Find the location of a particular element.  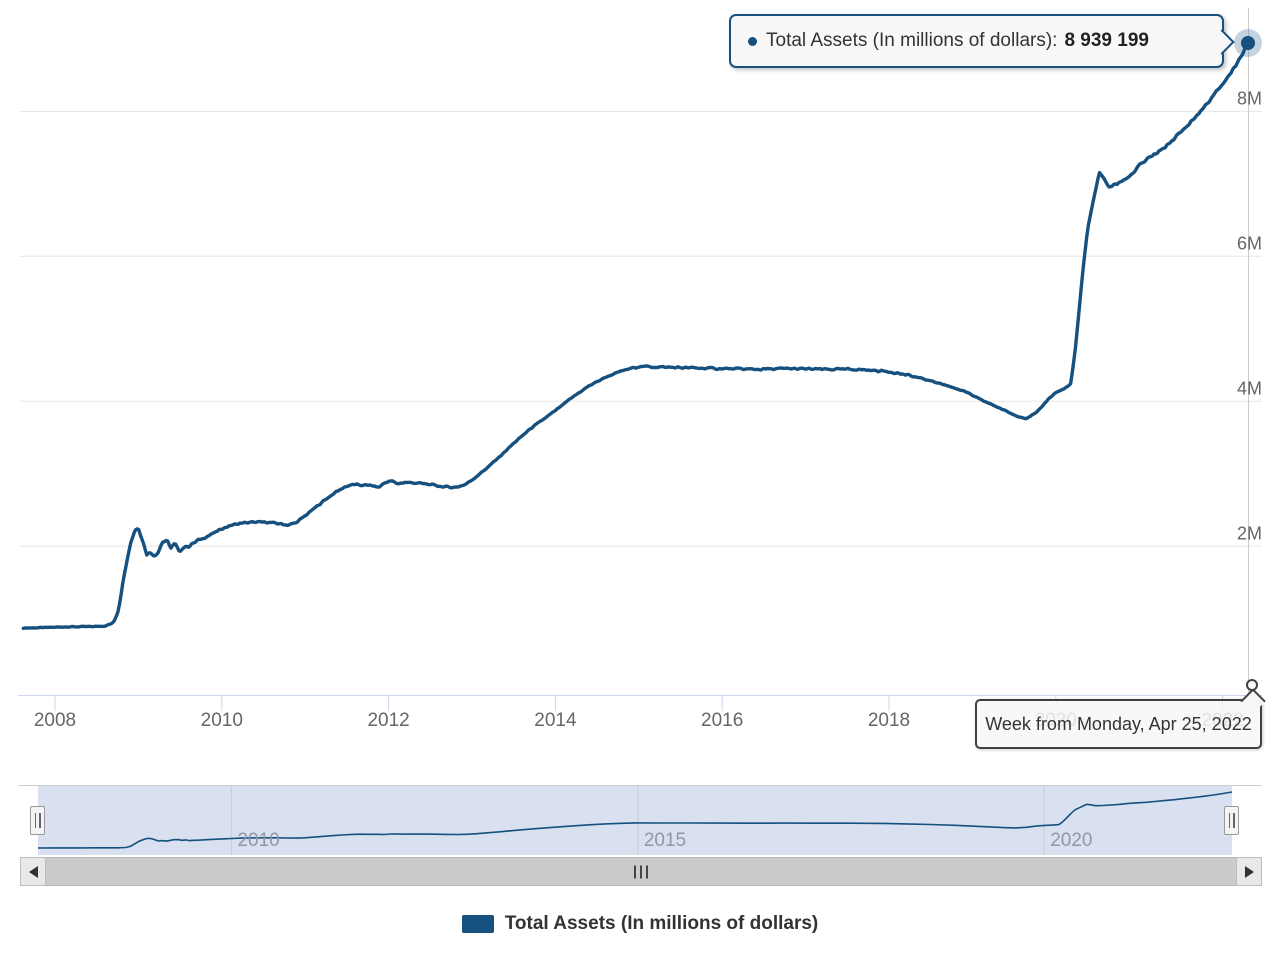

y-axis-label: 2M is located at coordinates (1249, 533).